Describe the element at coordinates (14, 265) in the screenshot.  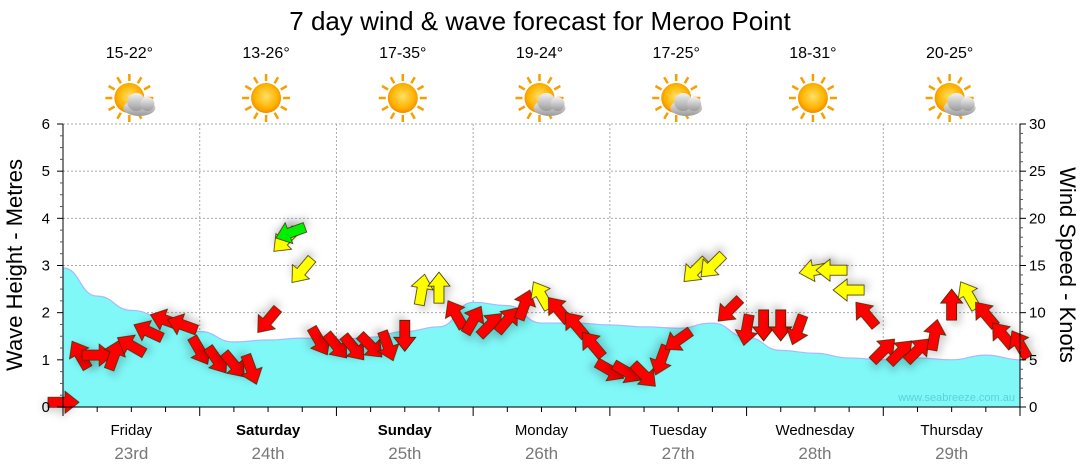
I see `y-axis-left-label: Wave Height - Metres` at that location.